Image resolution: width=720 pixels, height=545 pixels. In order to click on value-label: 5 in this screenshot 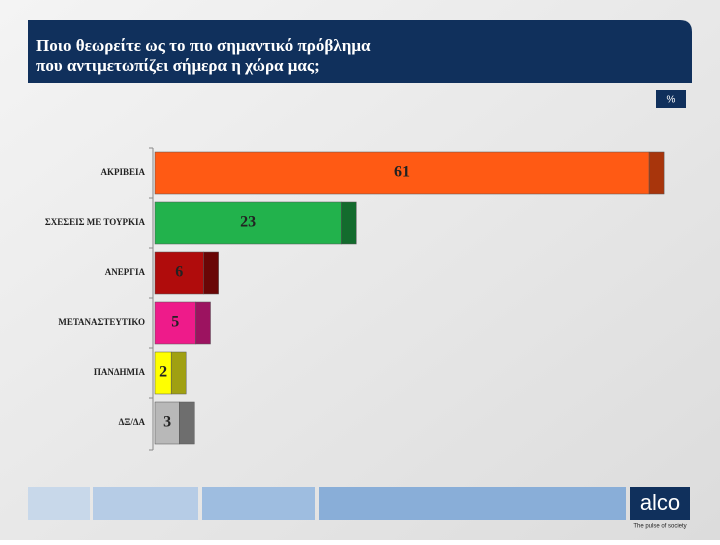, I will do `click(175, 322)`.